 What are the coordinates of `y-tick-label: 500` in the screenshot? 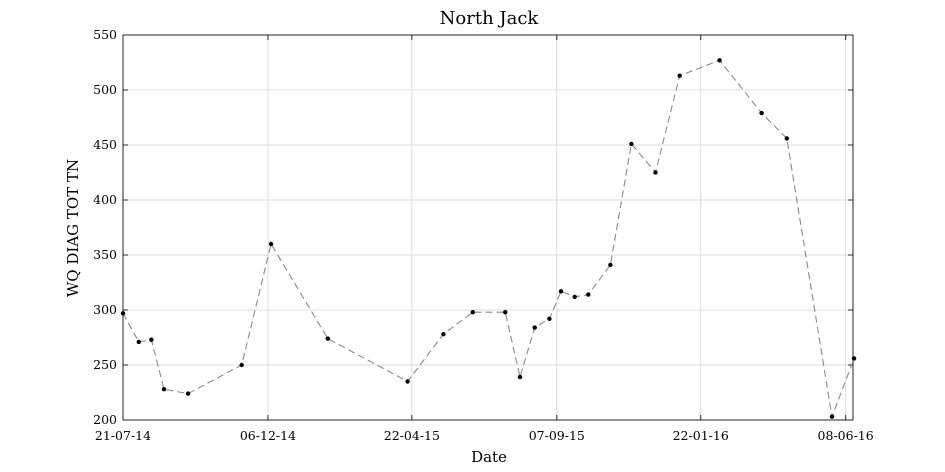 It's located at (105, 89).